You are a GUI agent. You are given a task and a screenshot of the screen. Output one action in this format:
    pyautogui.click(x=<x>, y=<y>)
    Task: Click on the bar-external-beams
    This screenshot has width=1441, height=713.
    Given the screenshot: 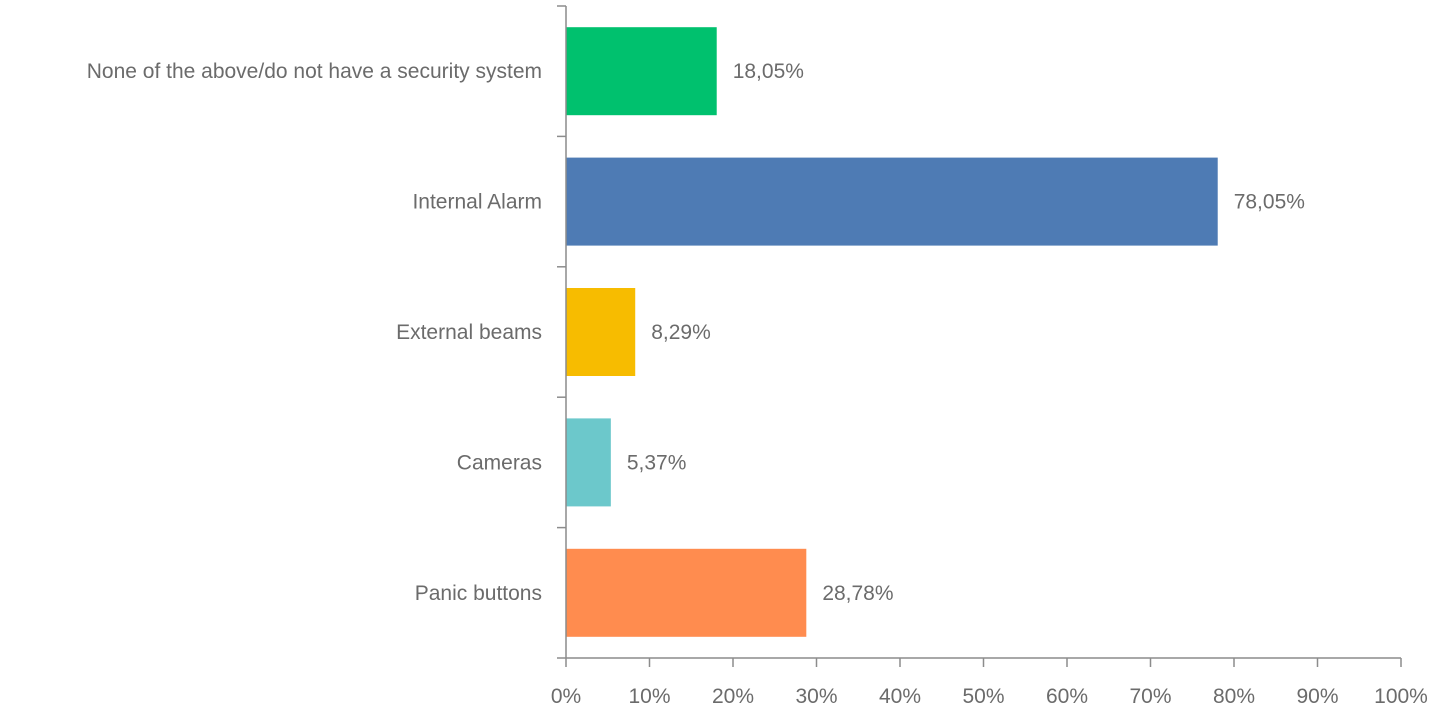 What is the action you would take?
    pyautogui.click(x=601, y=332)
    